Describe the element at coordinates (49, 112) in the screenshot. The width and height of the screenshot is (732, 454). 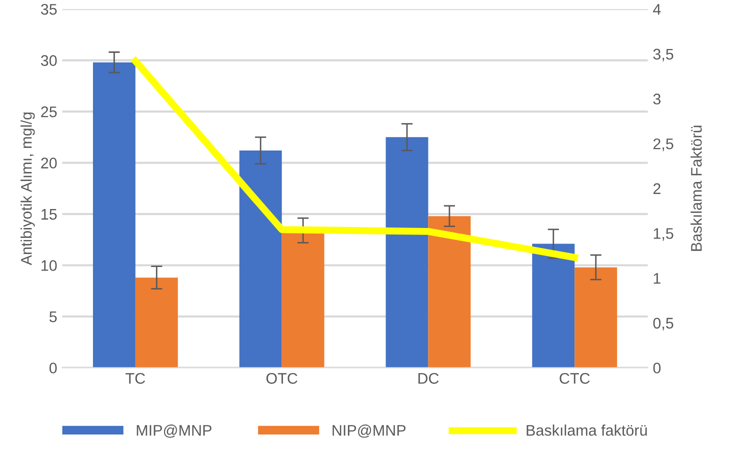
I see `y-tick-label: 25` at that location.